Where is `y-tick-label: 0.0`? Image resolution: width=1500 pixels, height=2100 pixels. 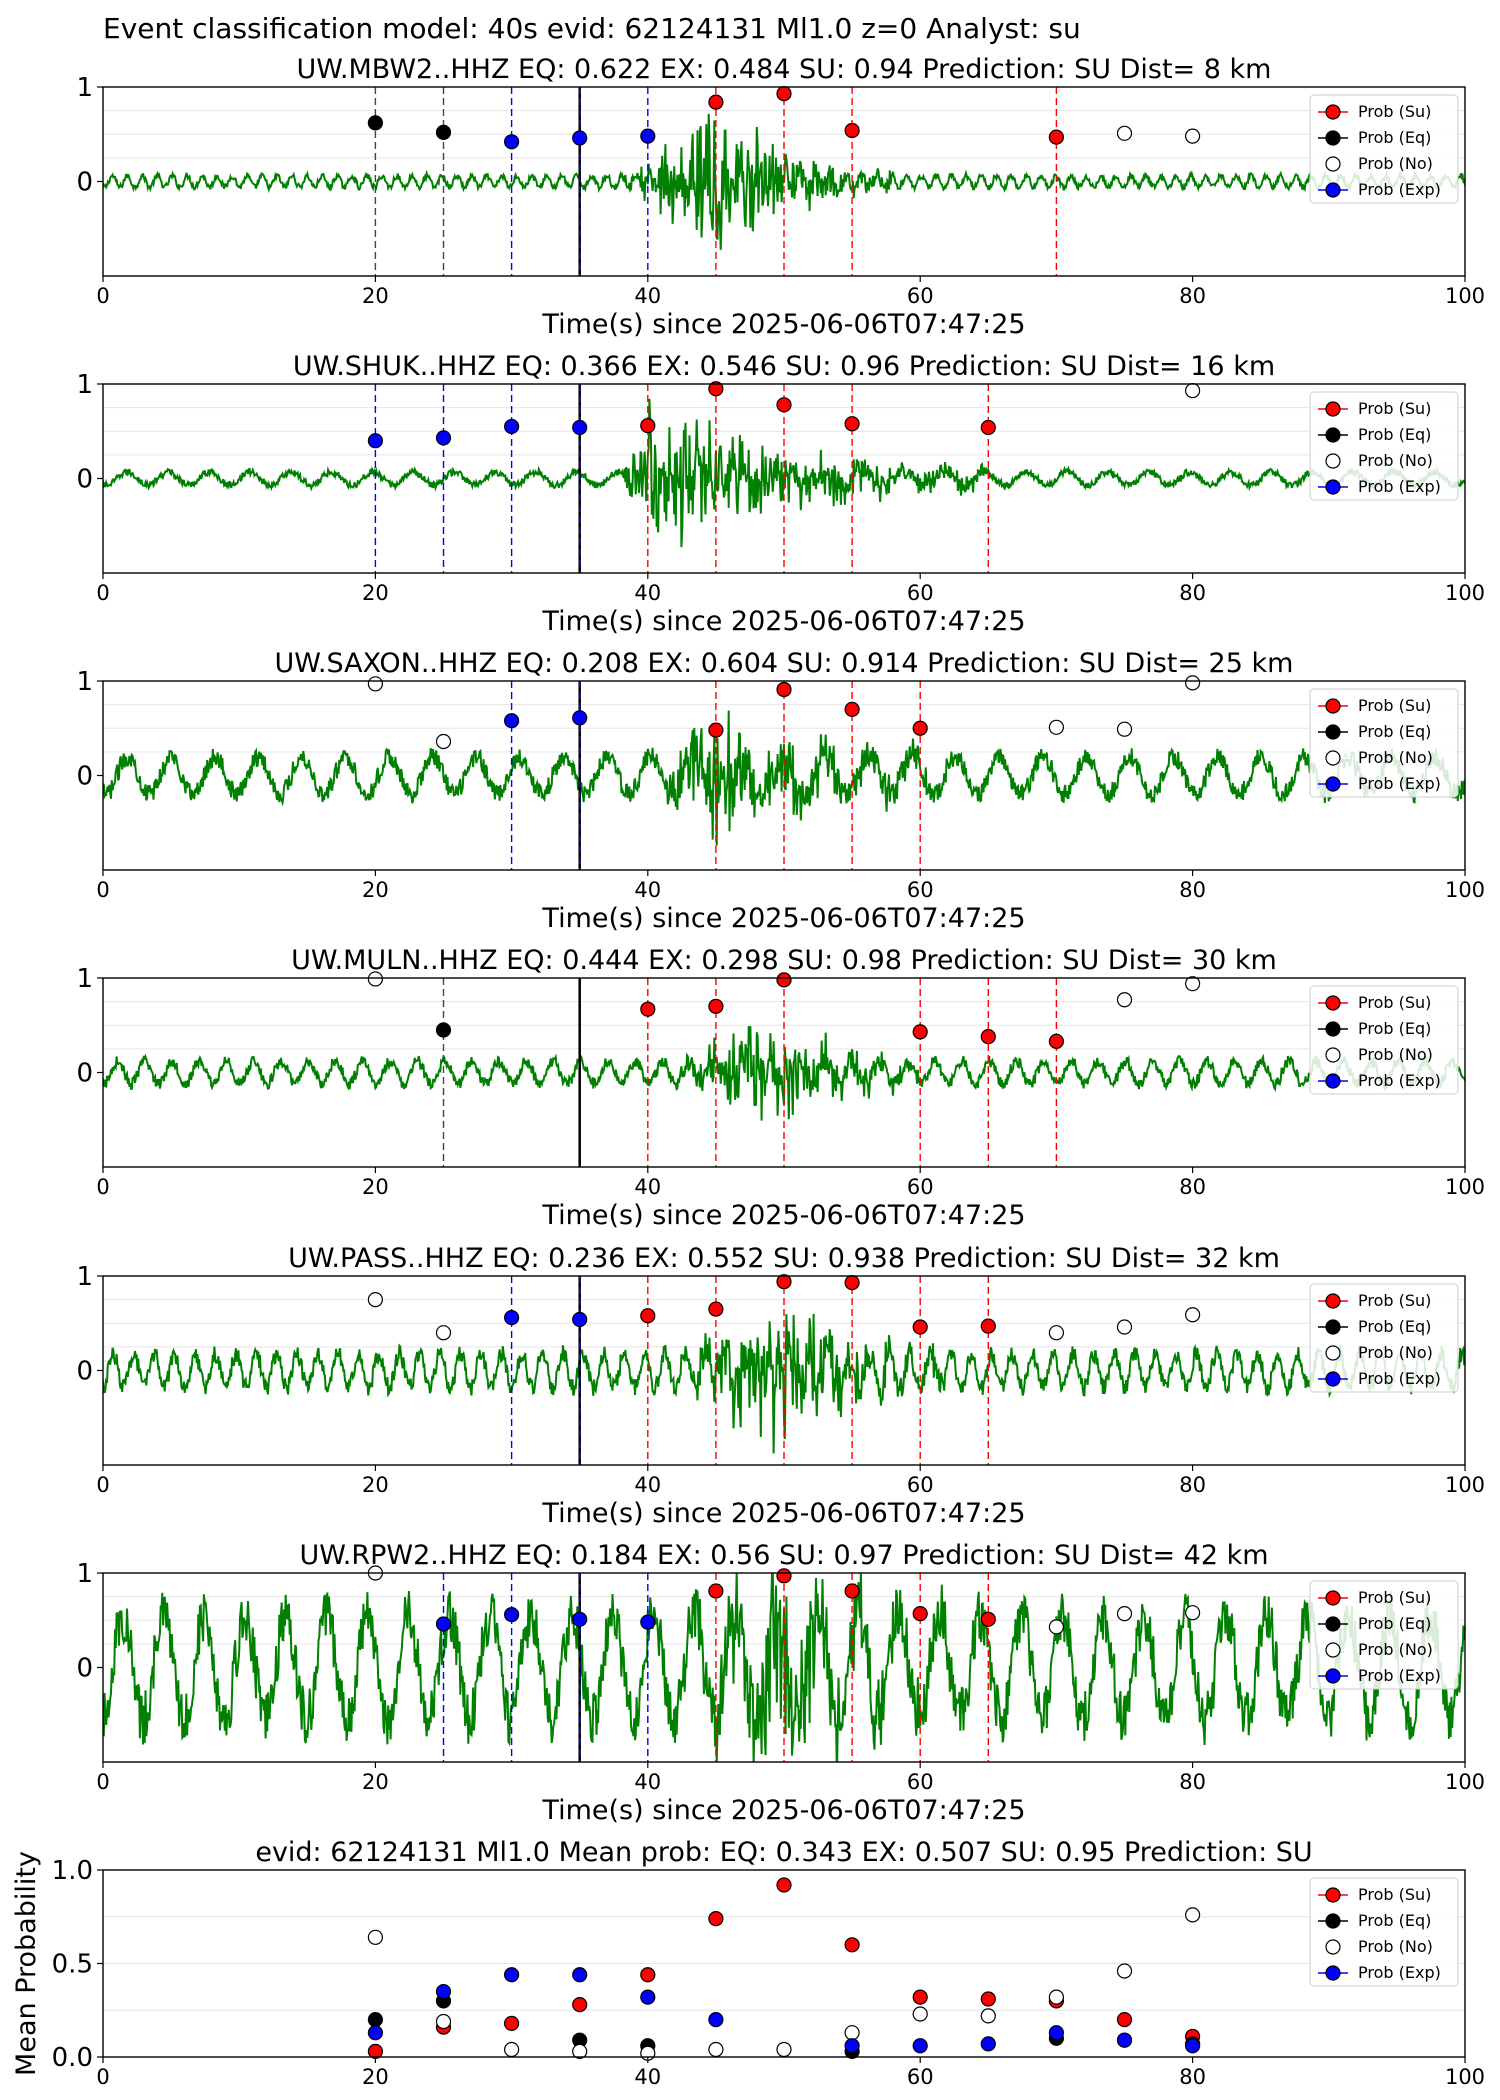 y-tick-label: 0.0 is located at coordinates (72, 2058).